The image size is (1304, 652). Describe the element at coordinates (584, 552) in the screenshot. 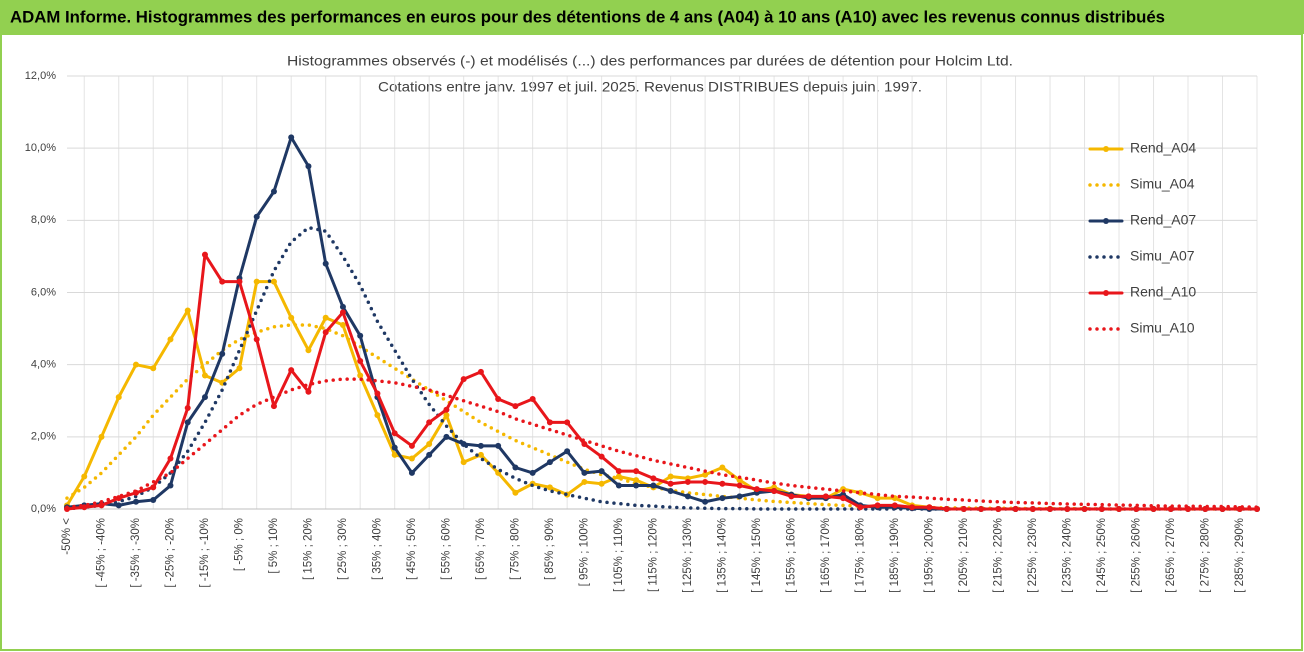

I see `x-tick-label: [ 95% ; 100%` at that location.